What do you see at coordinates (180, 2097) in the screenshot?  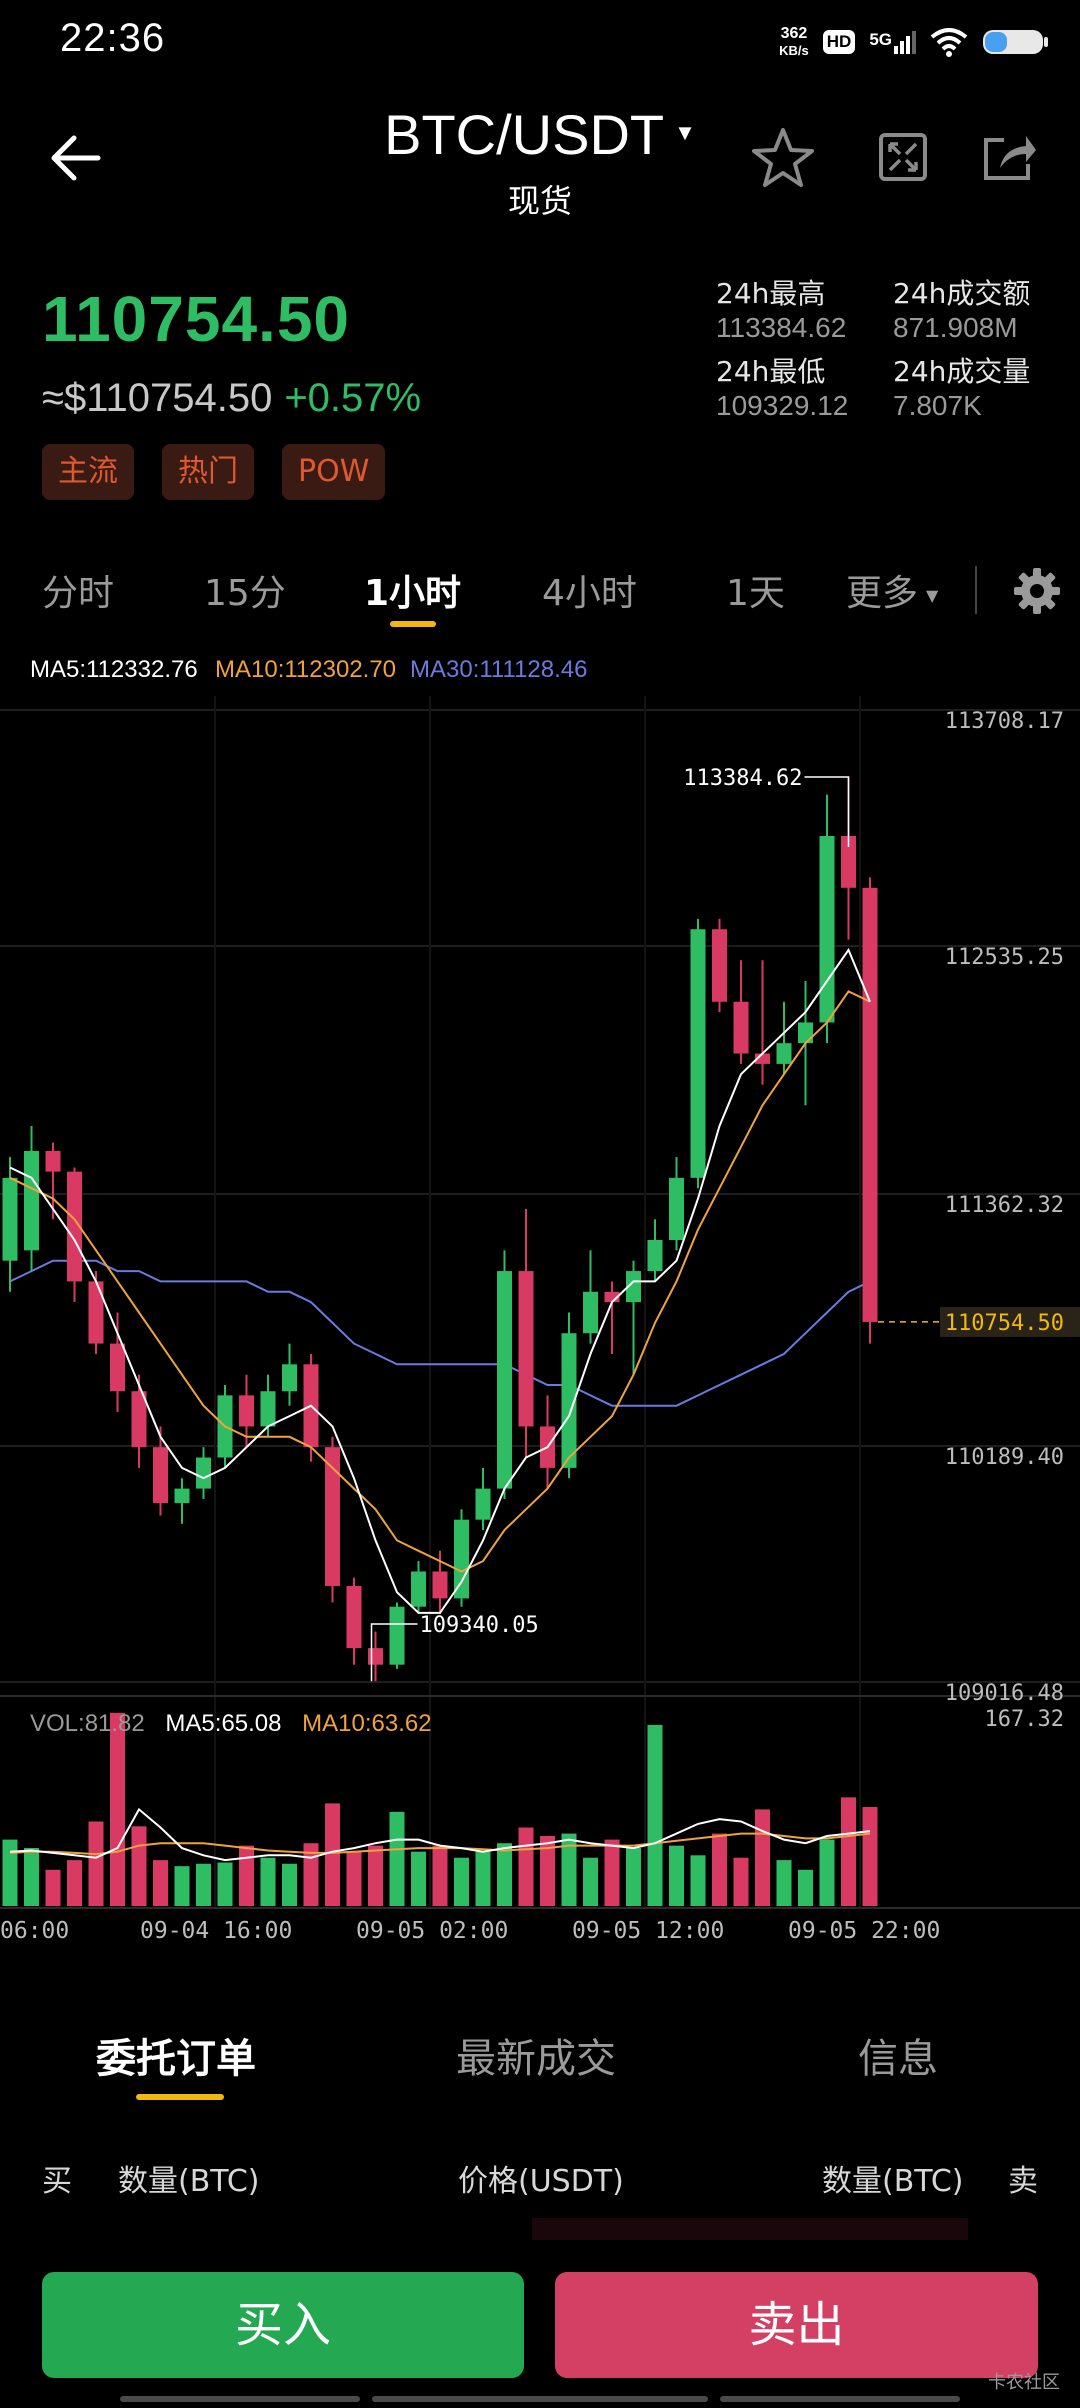 I see `order-tab-indicator` at bounding box center [180, 2097].